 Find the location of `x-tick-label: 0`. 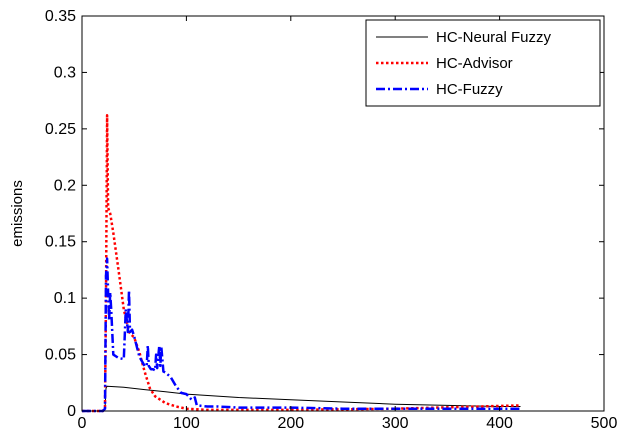

x-tick-label: 0 is located at coordinates (82, 423).